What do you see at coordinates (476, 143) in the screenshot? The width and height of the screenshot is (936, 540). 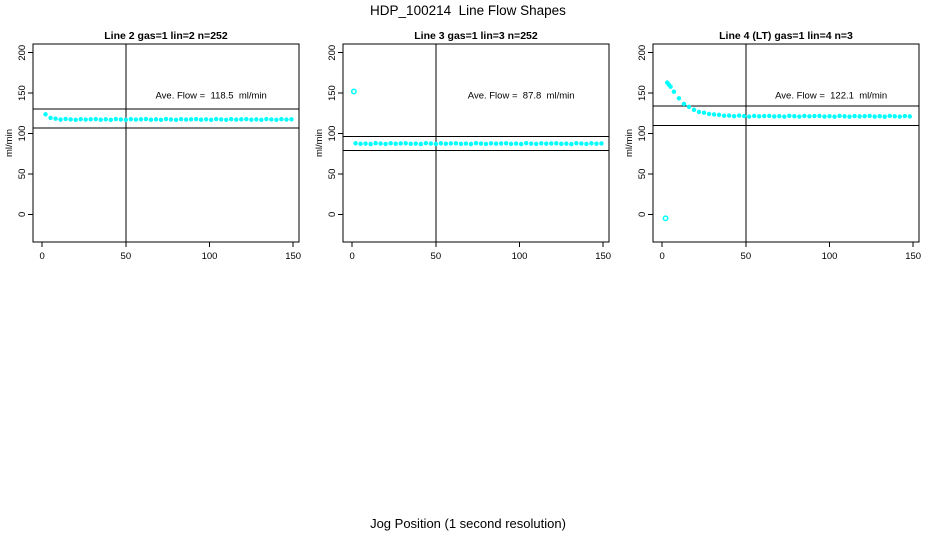 I see `plot-box` at bounding box center [476, 143].